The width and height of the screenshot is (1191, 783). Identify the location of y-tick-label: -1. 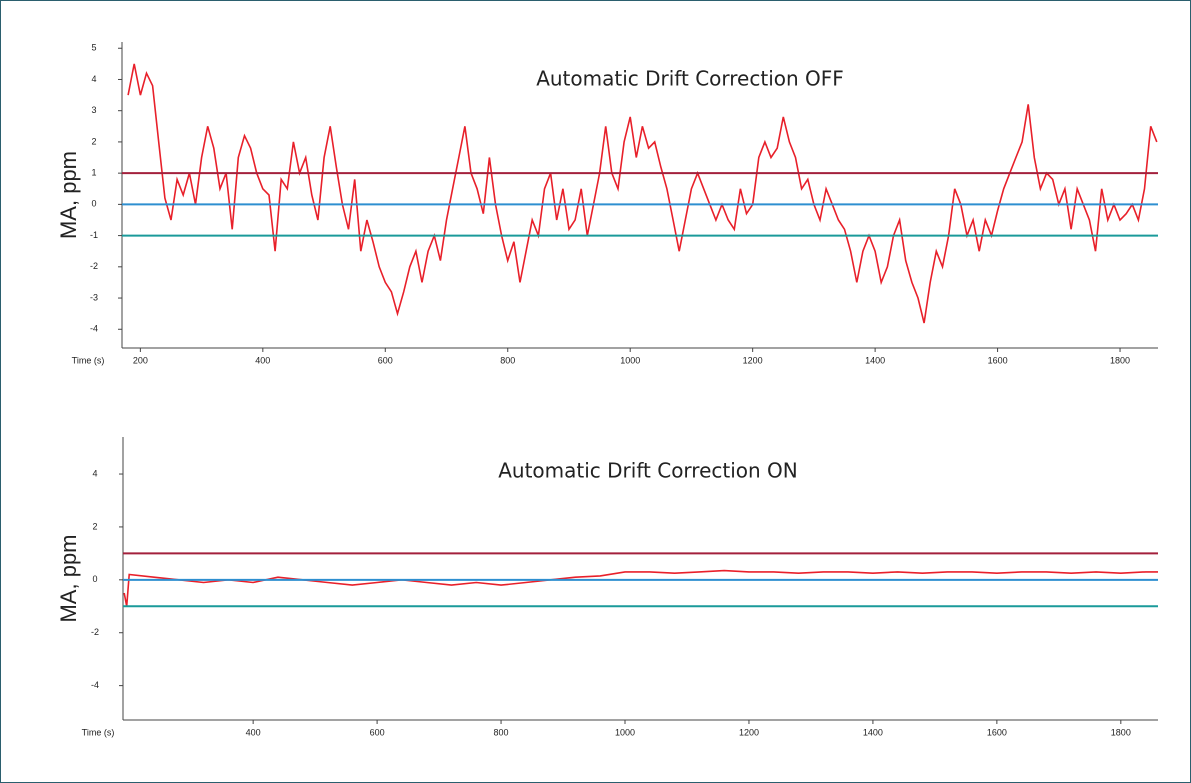
(94, 235).